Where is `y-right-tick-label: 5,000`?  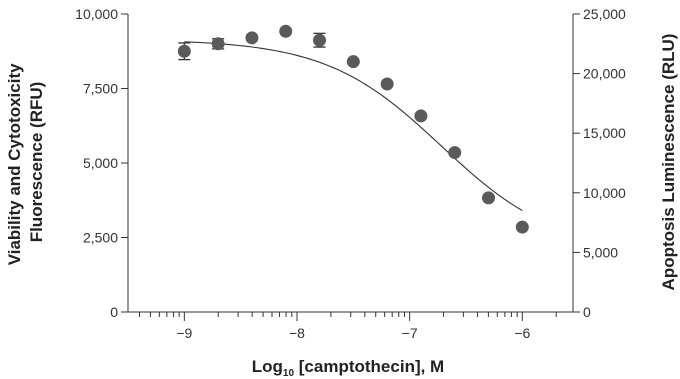
y-right-tick-label: 5,000 is located at coordinates (600, 252).